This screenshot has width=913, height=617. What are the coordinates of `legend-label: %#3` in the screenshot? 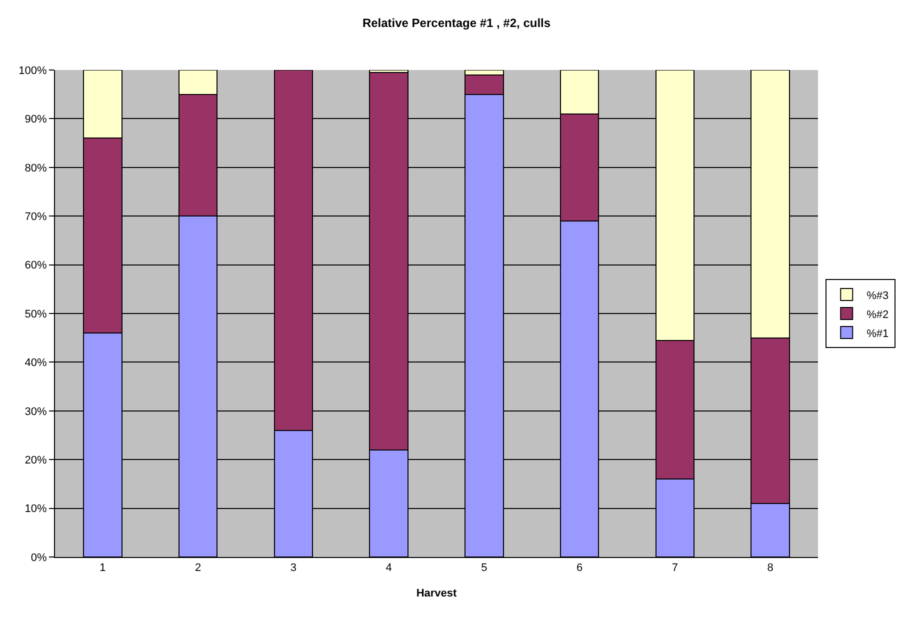 It's located at (877, 296).